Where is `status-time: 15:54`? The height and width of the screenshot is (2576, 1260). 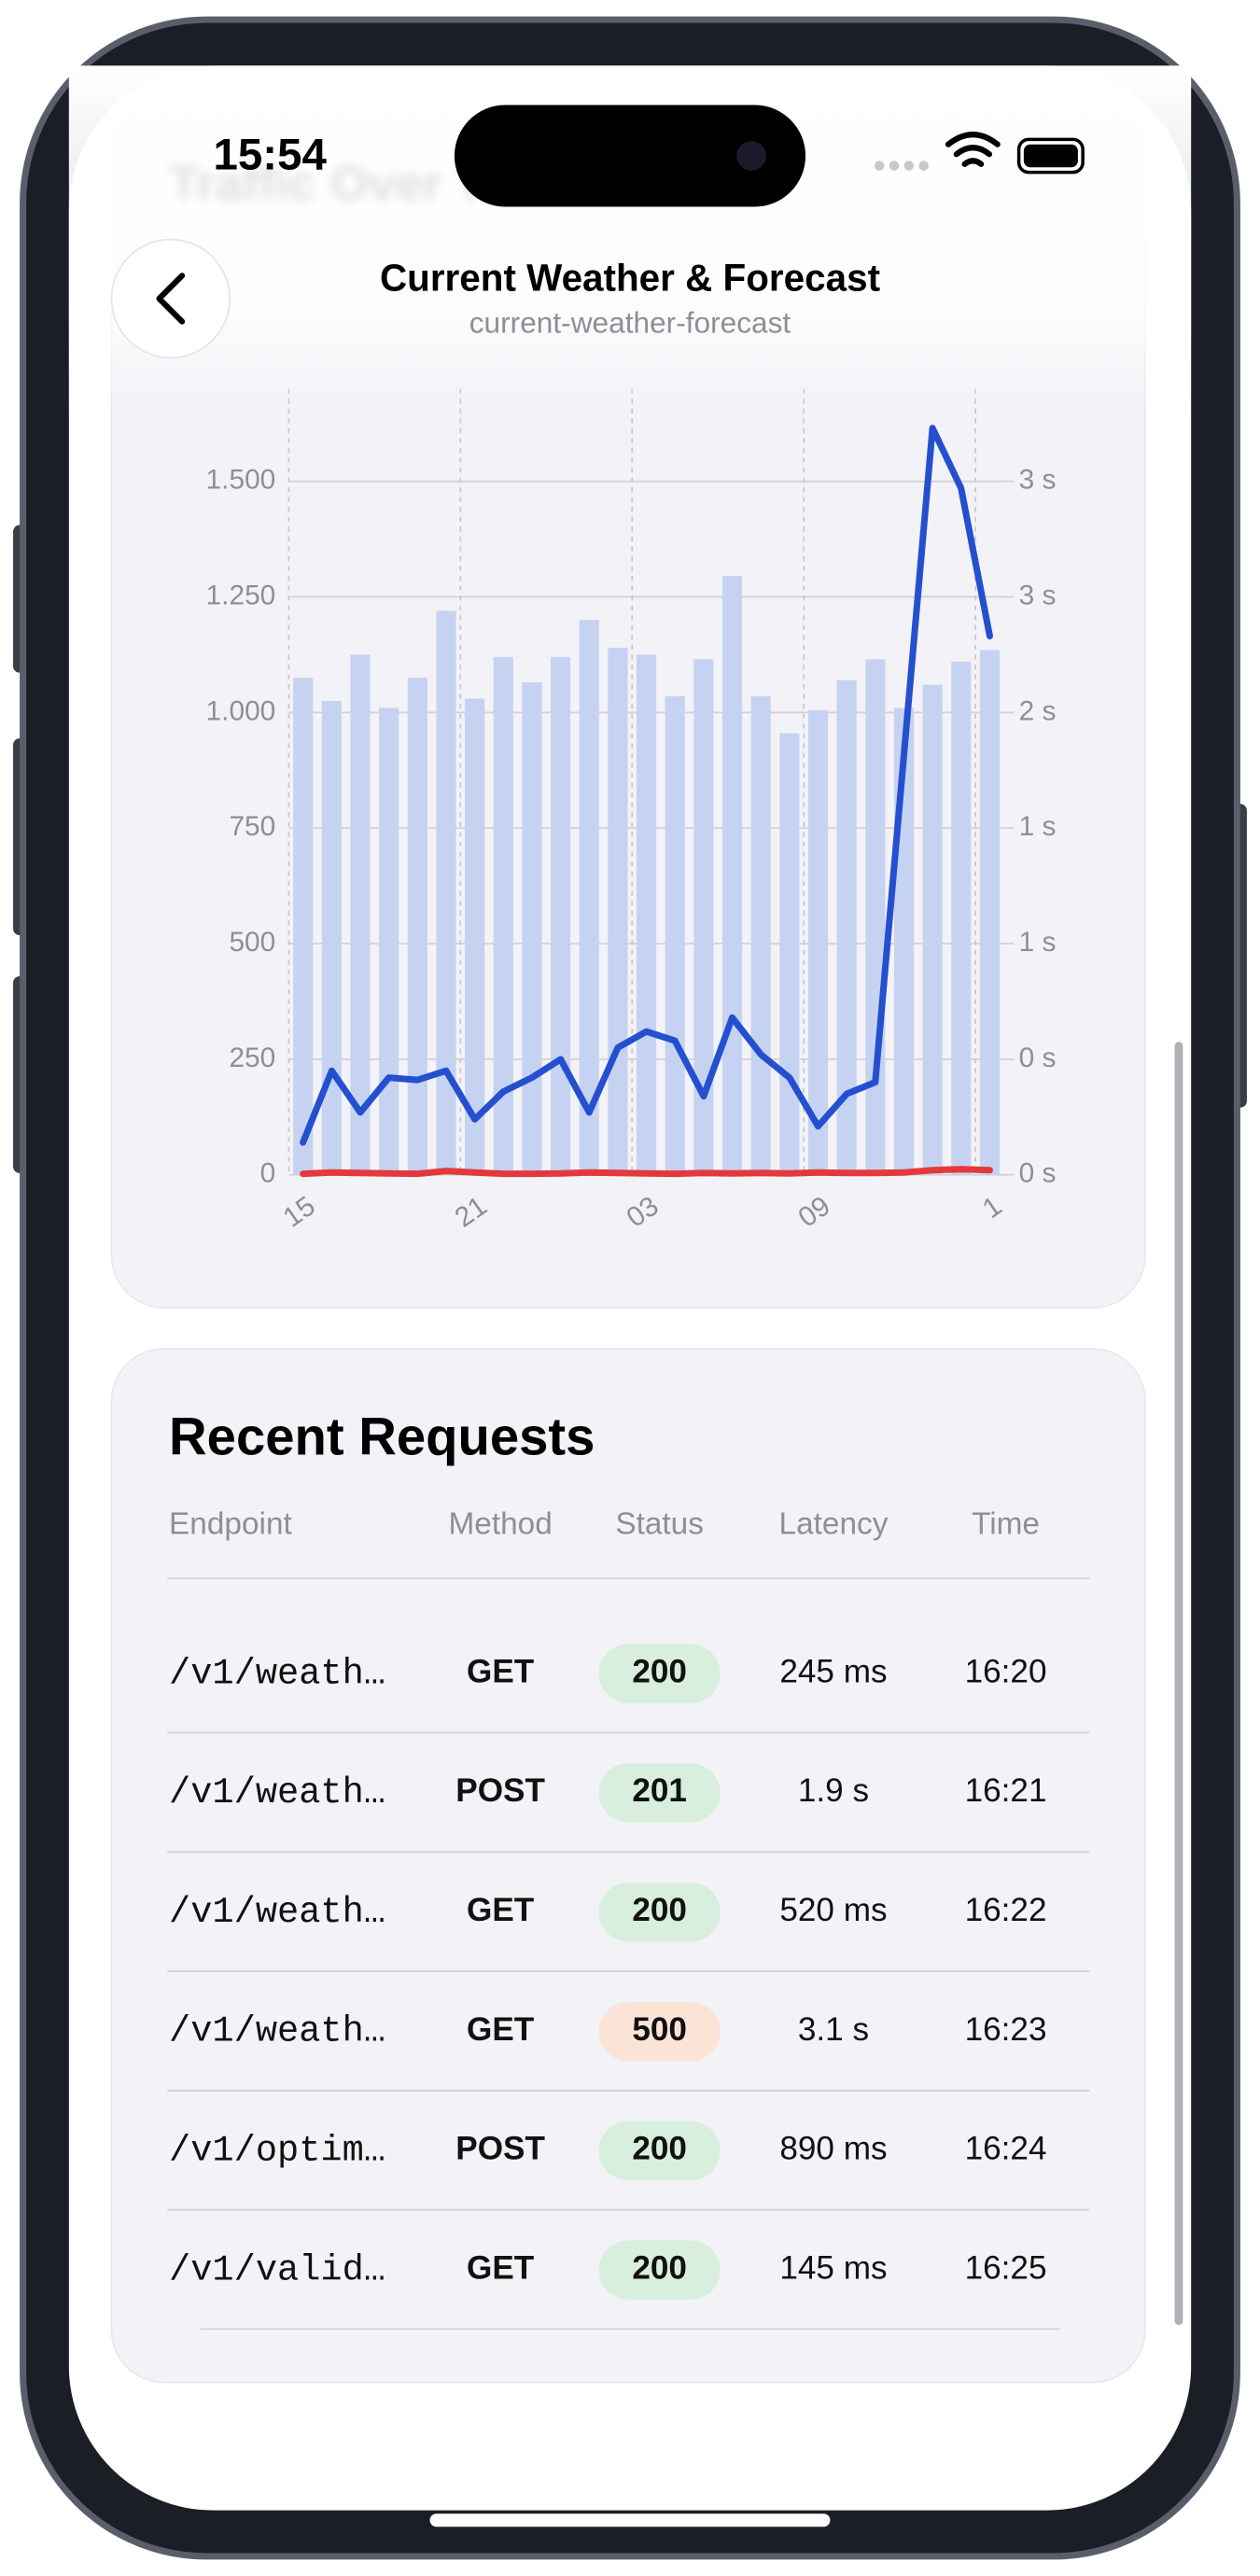 status-time: 15:54 is located at coordinates (271, 154).